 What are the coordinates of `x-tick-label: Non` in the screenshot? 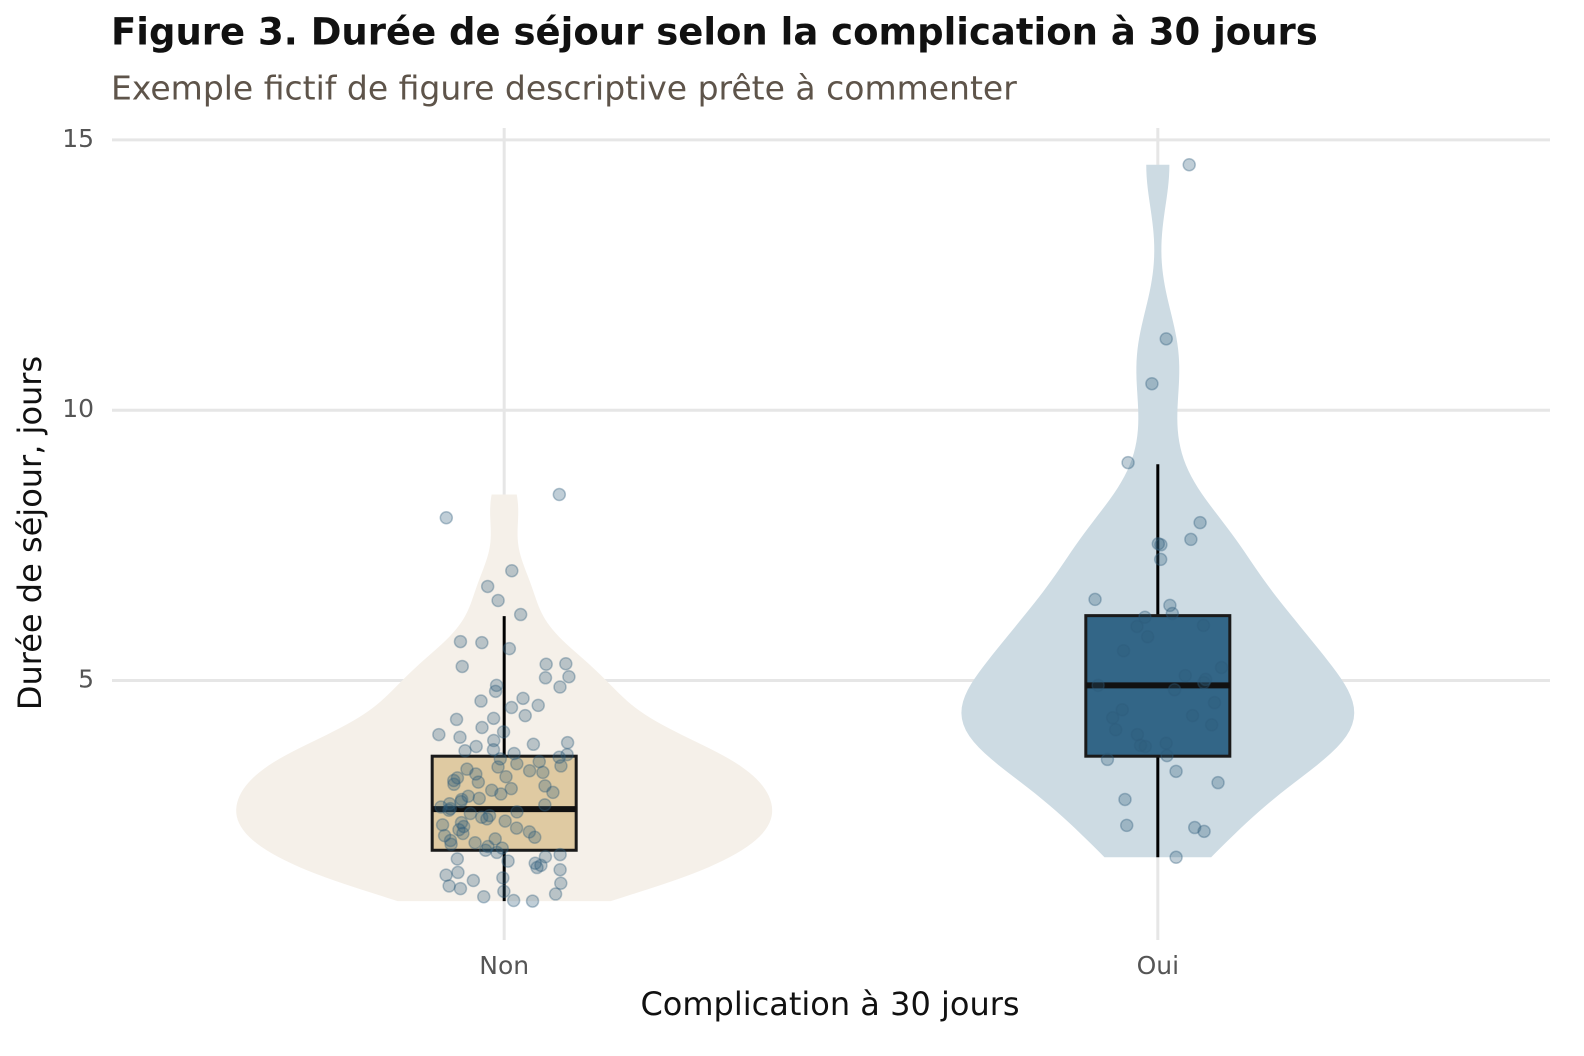 It's located at (504, 965).